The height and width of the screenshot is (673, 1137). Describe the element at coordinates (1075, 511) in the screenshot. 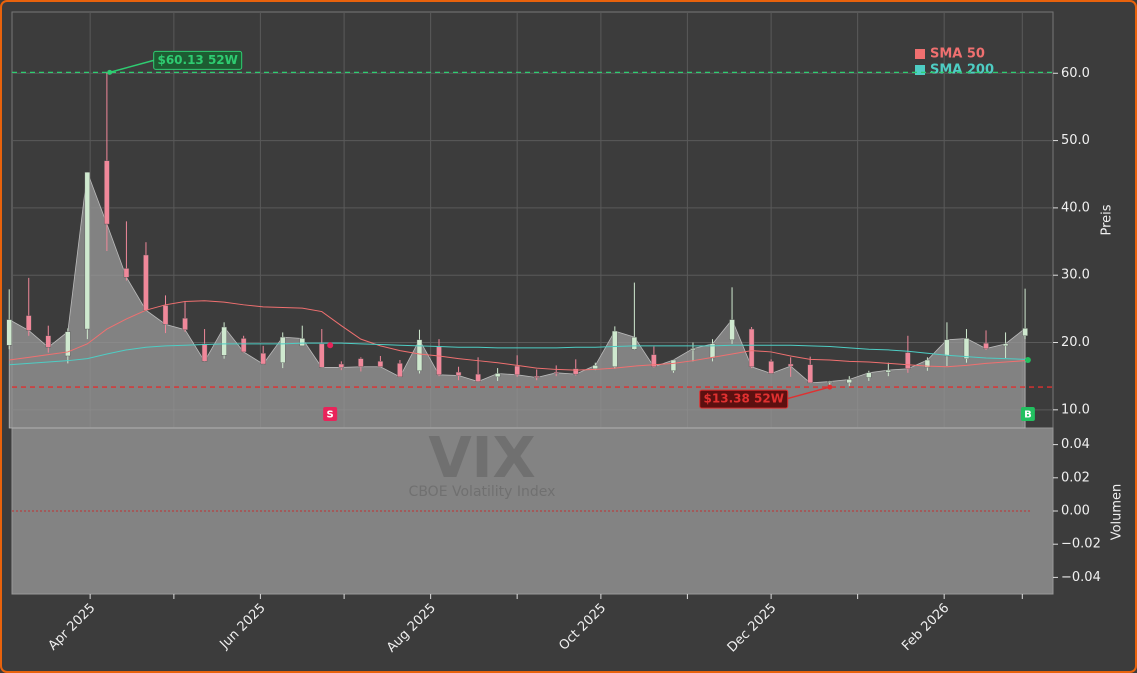

I see `y2-tick-label: 0.00` at that location.